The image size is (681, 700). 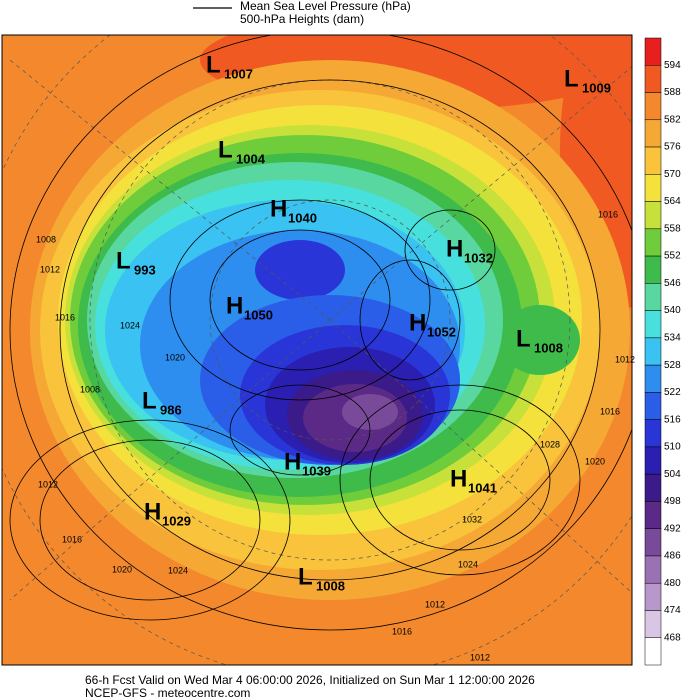 What do you see at coordinates (316, 470) in the screenshot?
I see `pressure-center-value: 1039` at bounding box center [316, 470].